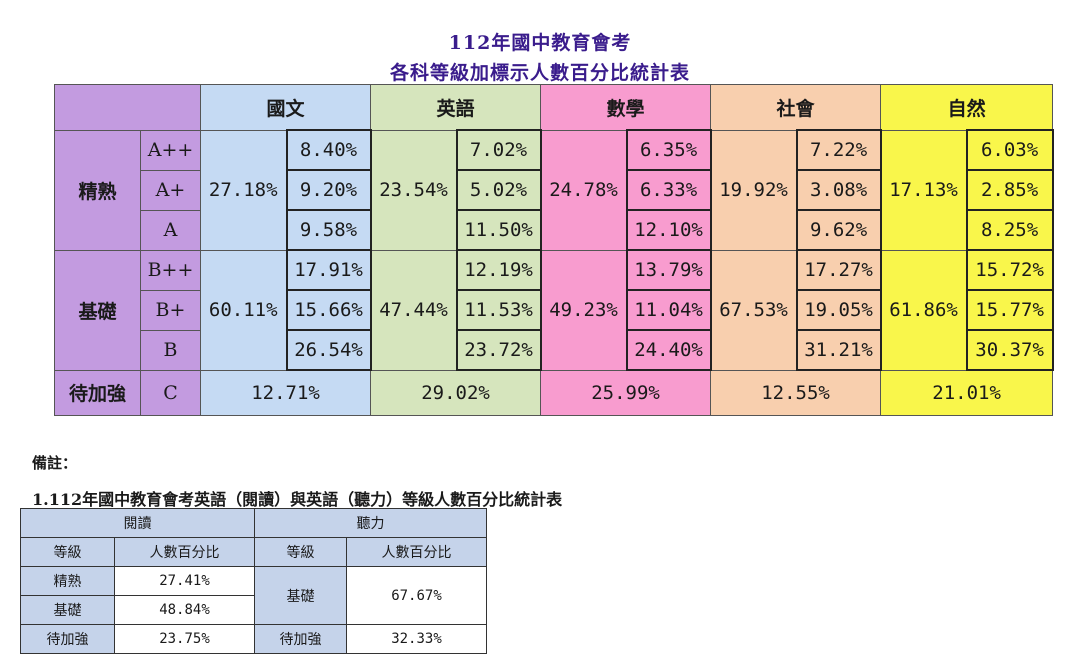 The width and height of the screenshot is (1080, 665). I want to click on basic-total-science: 61.86%, so click(924, 310).